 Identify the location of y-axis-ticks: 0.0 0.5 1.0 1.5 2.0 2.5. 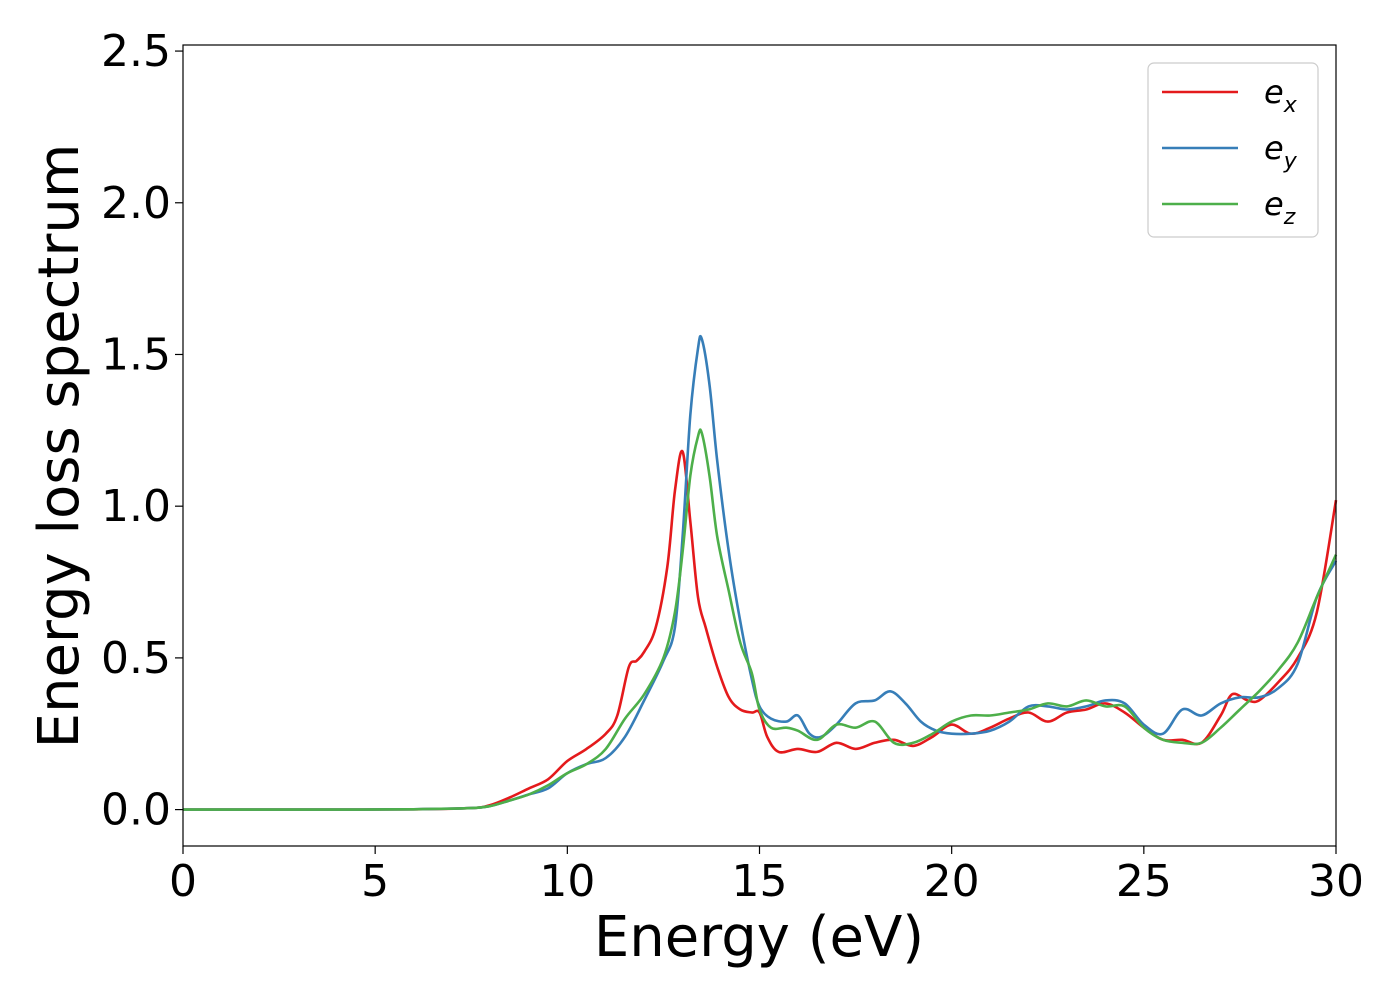
(142, 431).